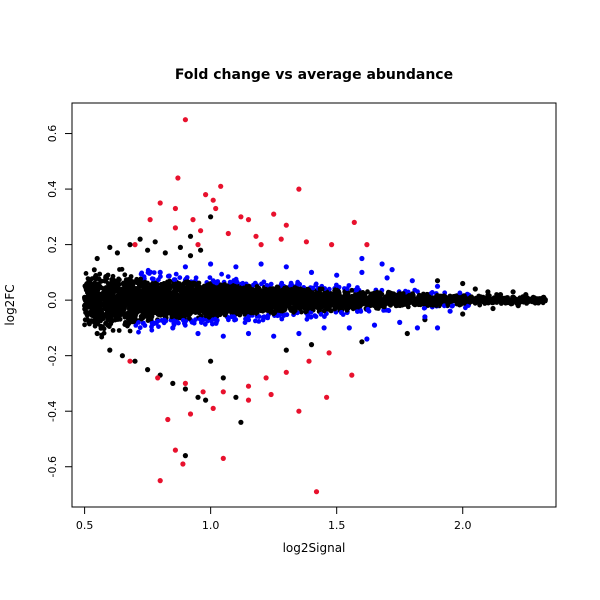 The height and width of the screenshot is (600, 600). I want to click on y-tick-label: -0.2, so click(52, 355).